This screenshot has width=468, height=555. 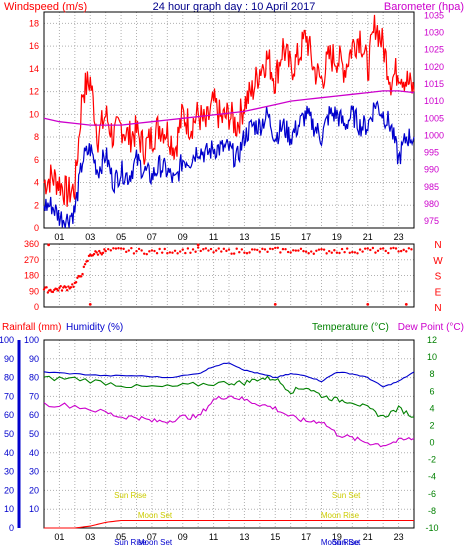 I want to click on windspeed-tick-label: 12, so click(x=34, y=92).